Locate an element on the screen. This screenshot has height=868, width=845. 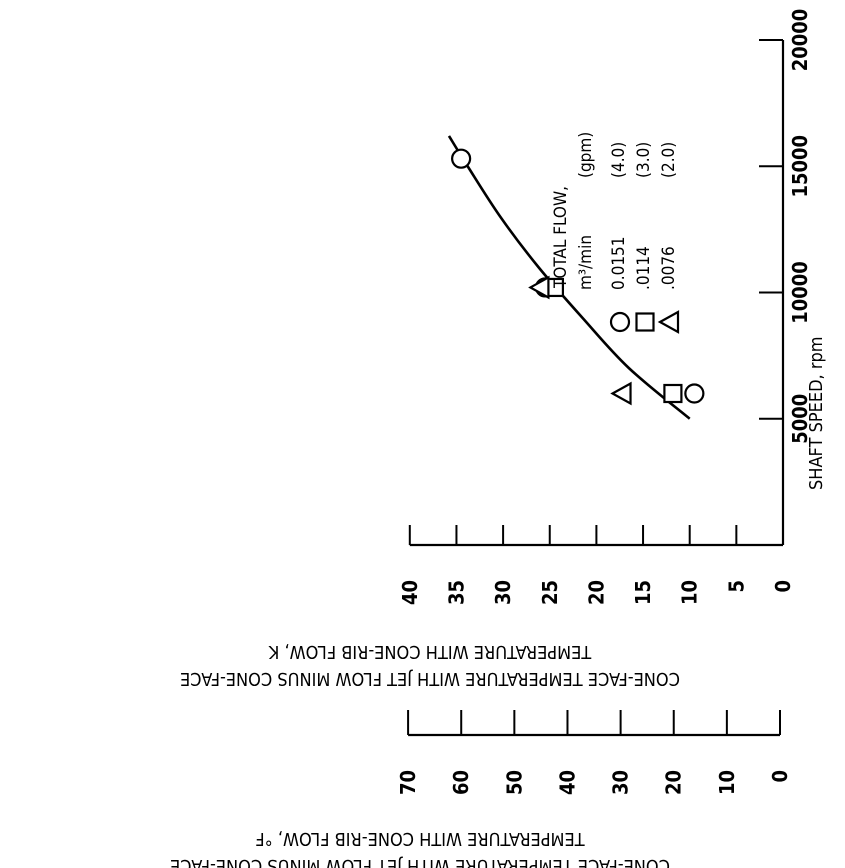
k-tick-label: 30 is located at coordinates (503, 592).